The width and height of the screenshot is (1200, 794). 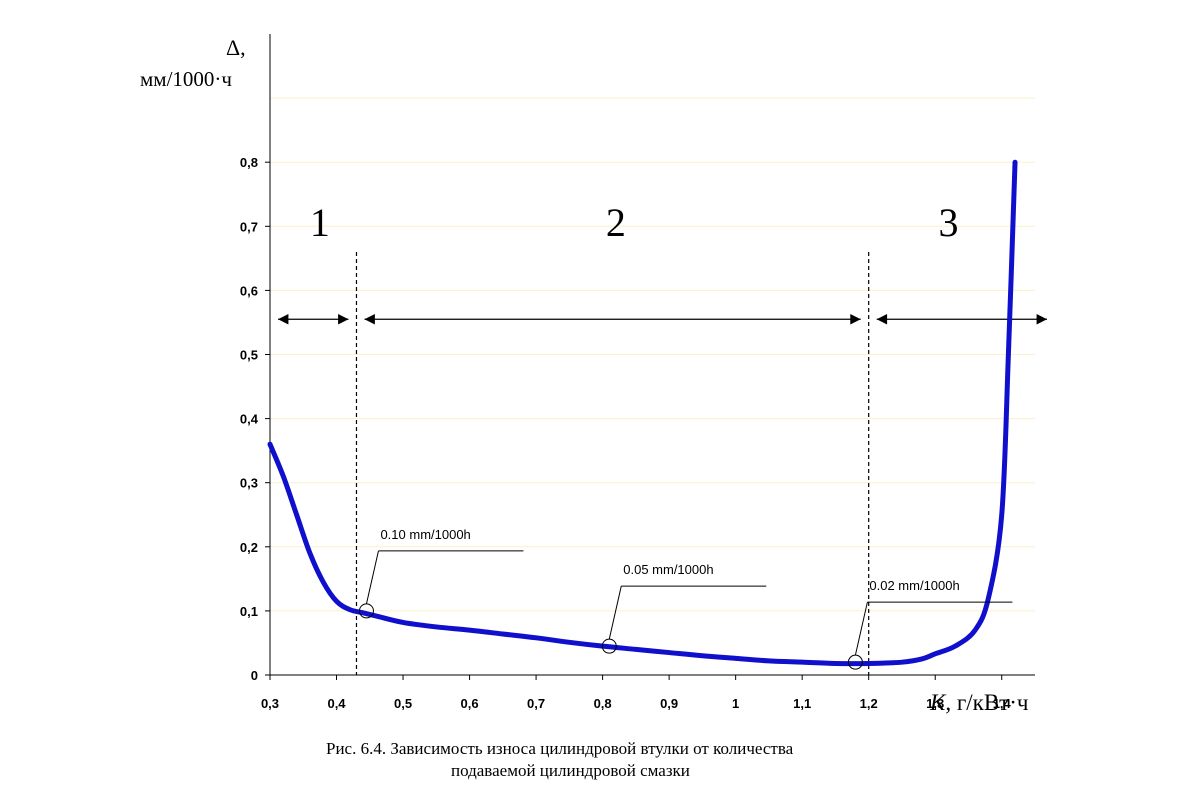 What do you see at coordinates (802, 703) in the screenshot?
I see `x-tick-label: 1,1` at bounding box center [802, 703].